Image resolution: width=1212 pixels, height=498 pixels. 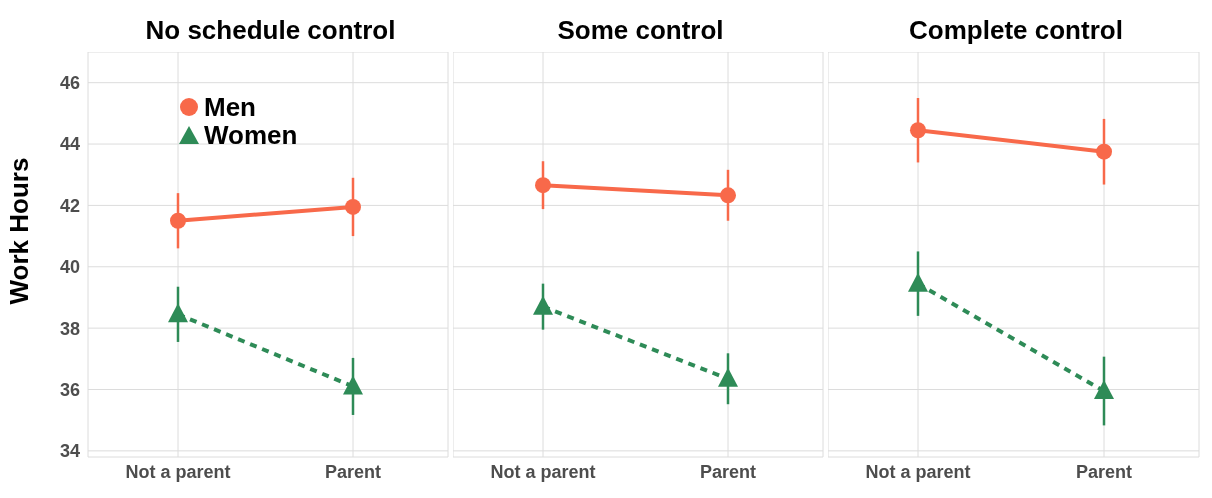 I want to click on y-tick-label: 38, so click(x=69, y=328).